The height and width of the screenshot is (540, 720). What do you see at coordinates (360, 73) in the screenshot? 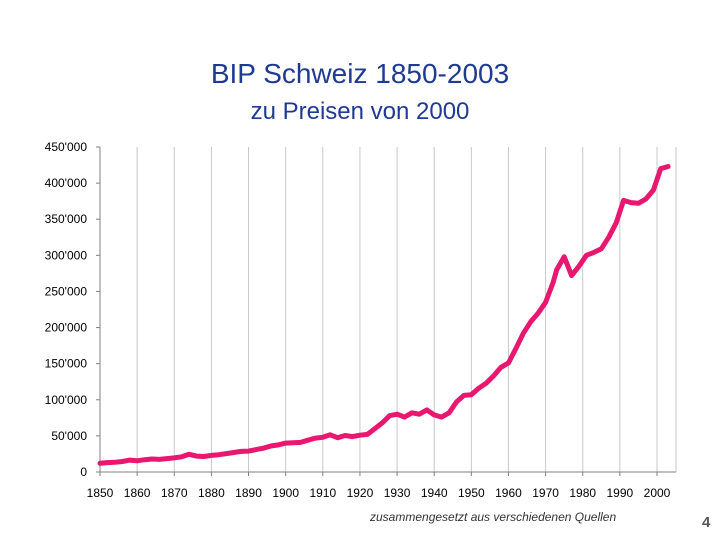
I see `chart-title: BIP Schweiz 1850-2003` at bounding box center [360, 73].